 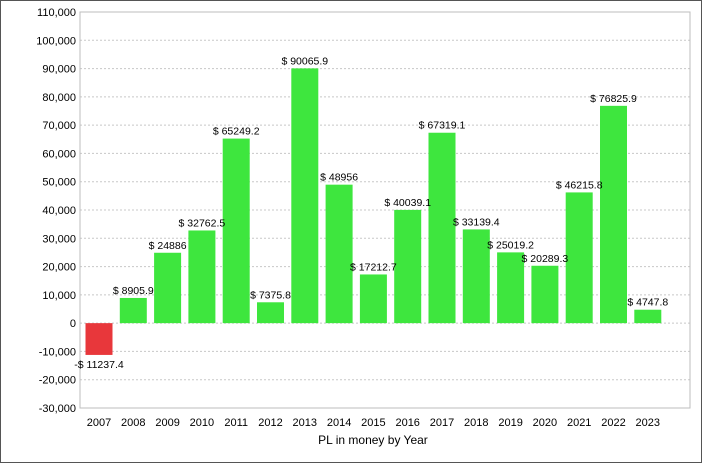 What do you see at coordinates (476, 276) in the screenshot?
I see `bar-2018` at bounding box center [476, 276].